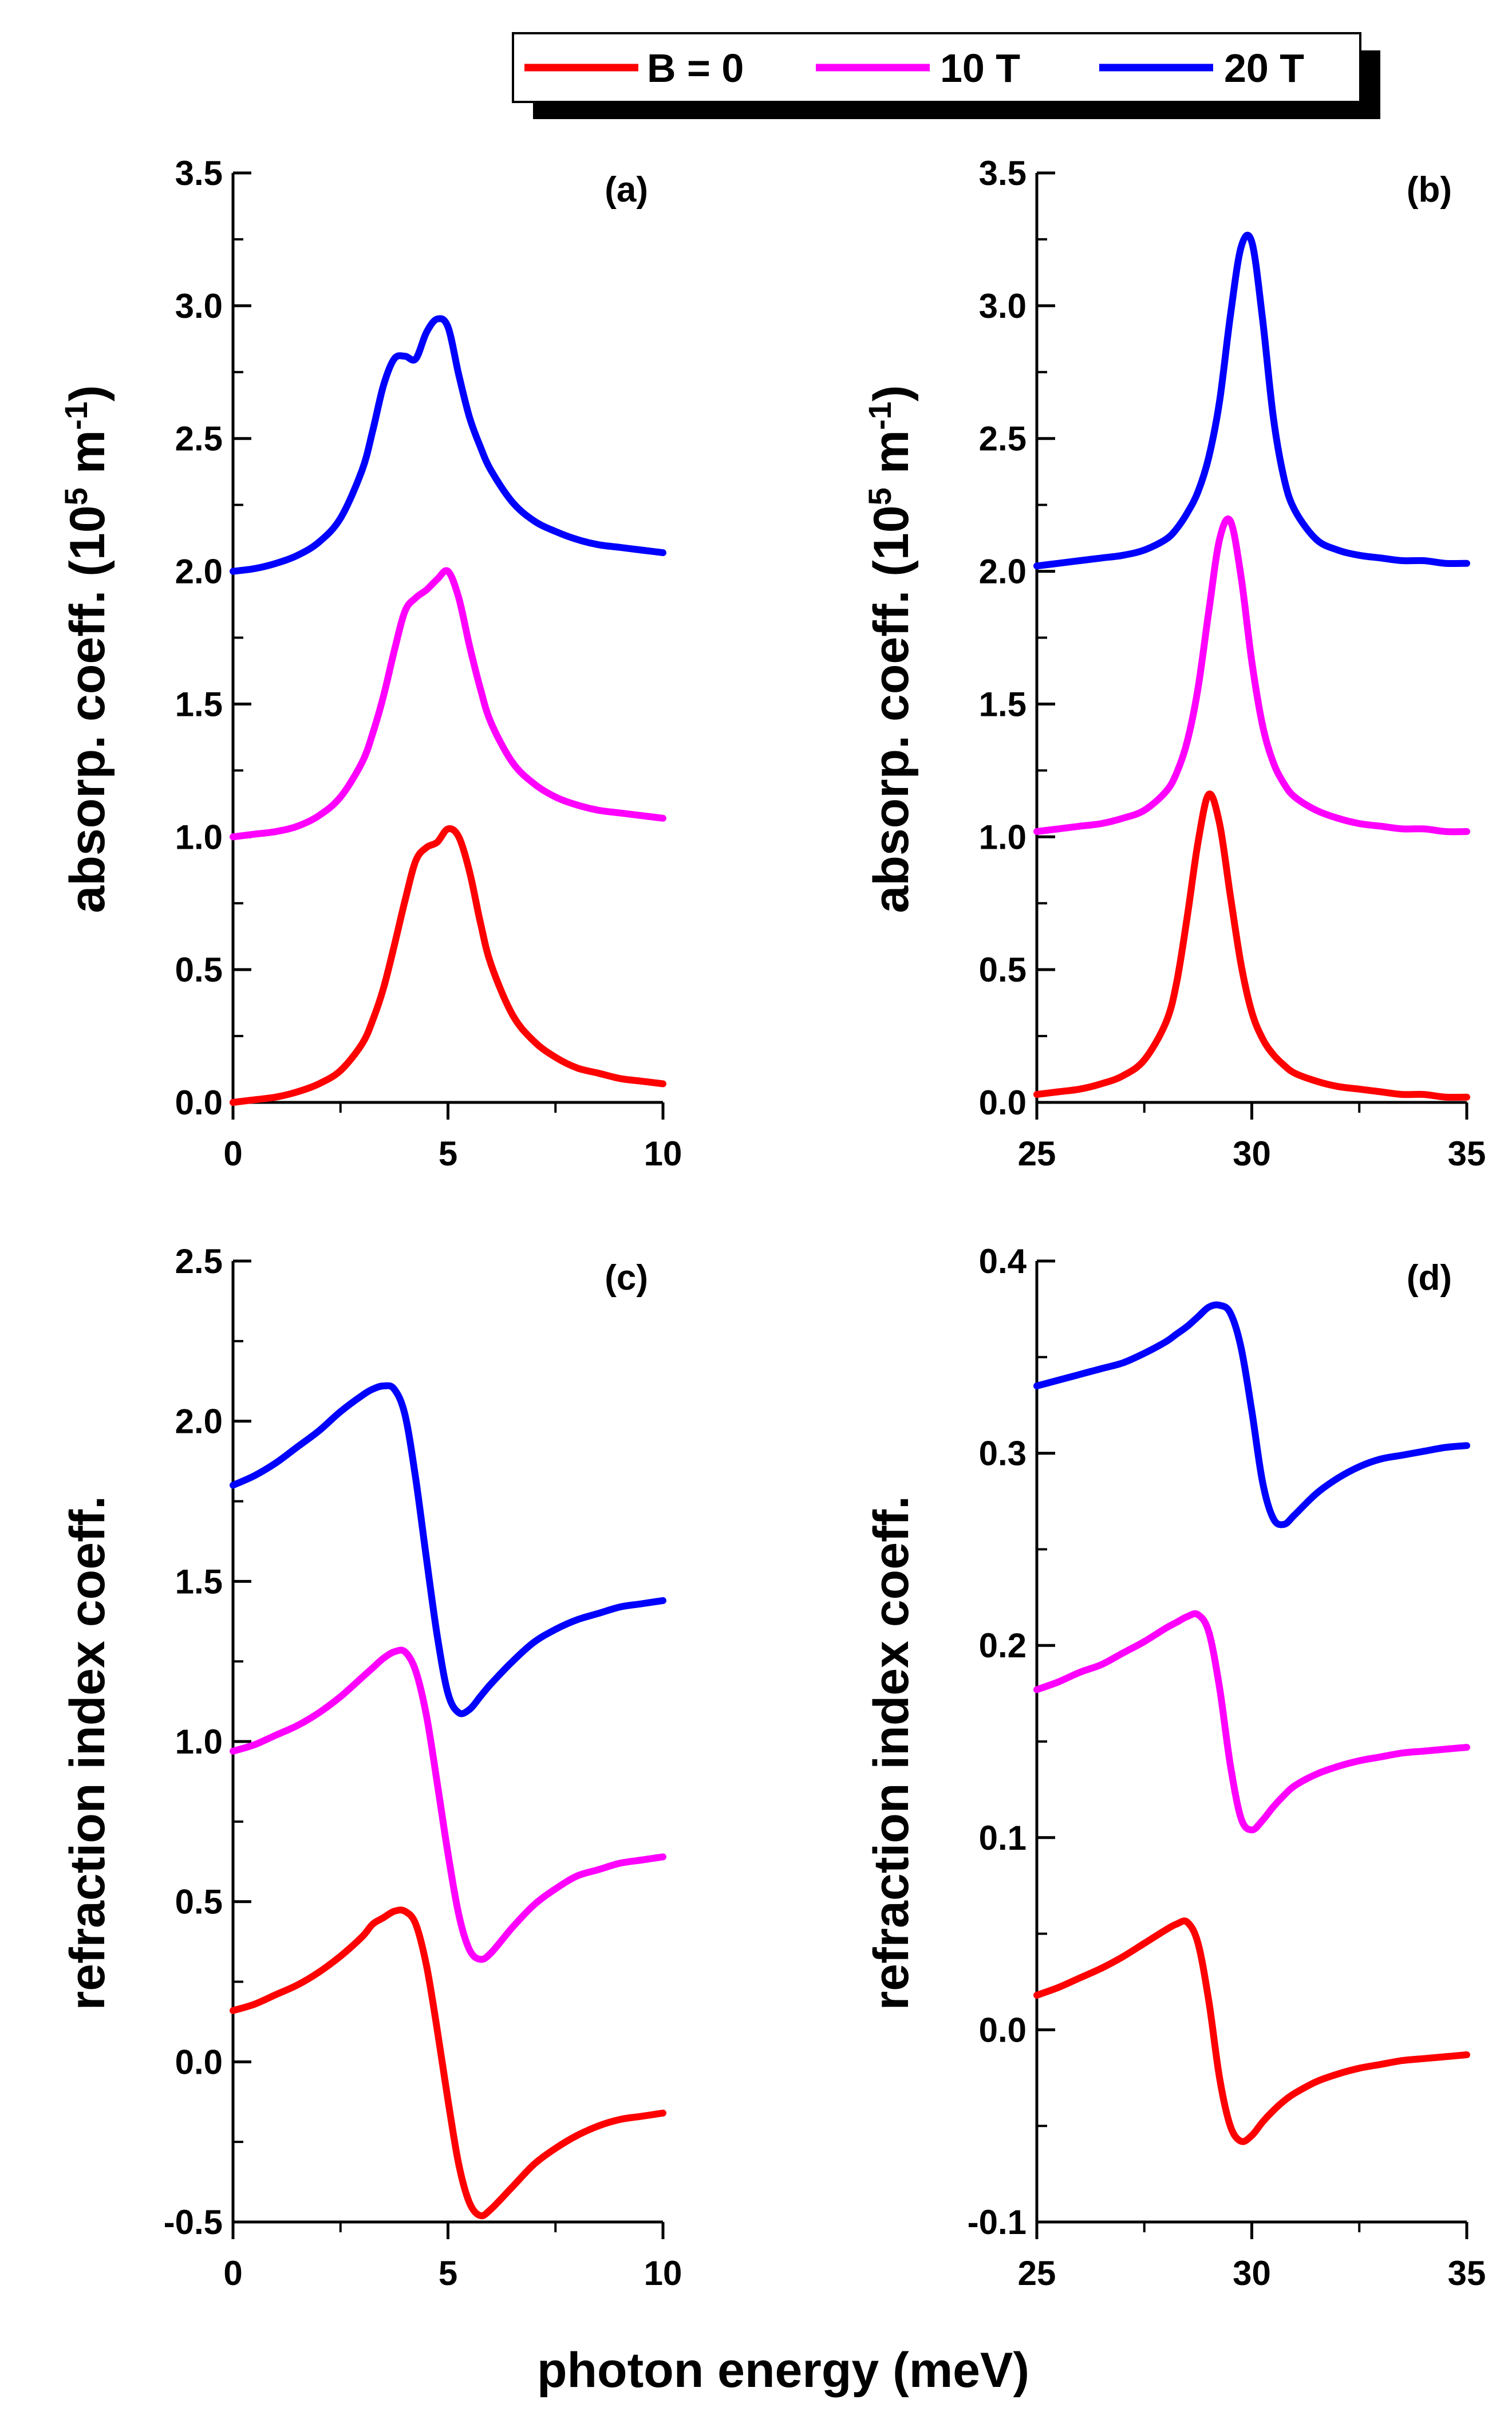 The height and width of the screenshot is (2423, 1512). What do you see at coordinates (199, 837) in the screenshot?
I see `y-tick-label-a: 1.0` at bounding box center [199, 837].